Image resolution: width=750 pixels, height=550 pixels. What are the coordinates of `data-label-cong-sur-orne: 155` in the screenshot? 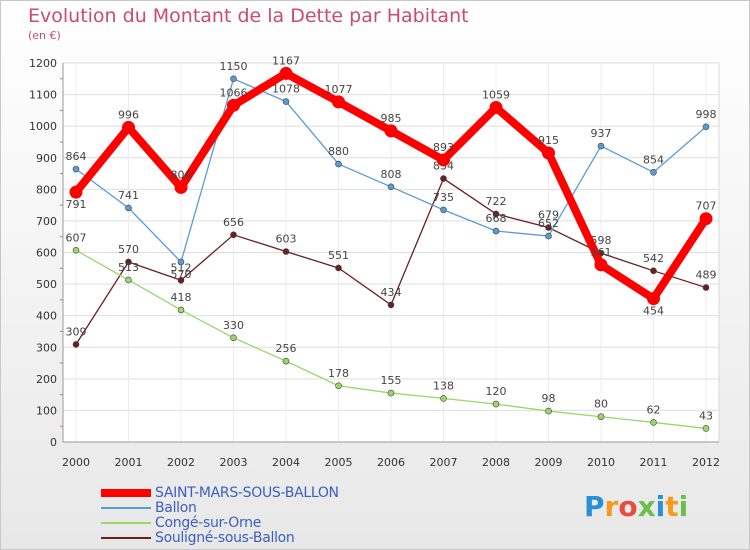 It's located at (391, 380).